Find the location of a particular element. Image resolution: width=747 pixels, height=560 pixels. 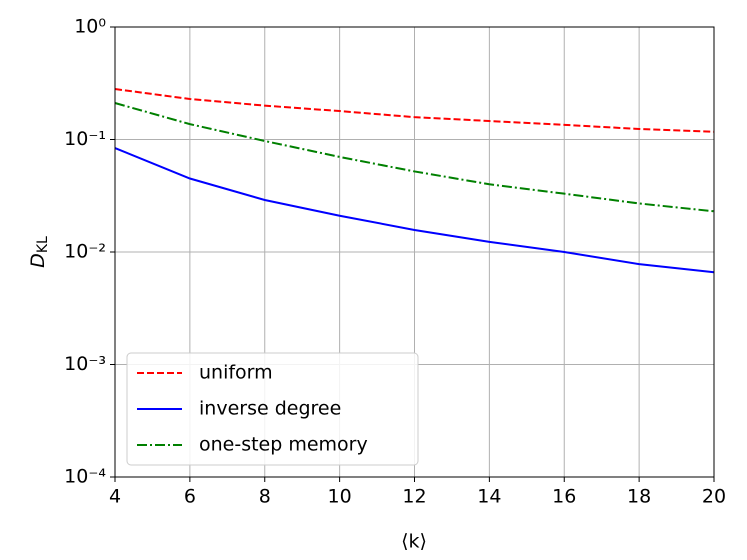

y-axis-label: DKL is located at coordinates (39, 252).